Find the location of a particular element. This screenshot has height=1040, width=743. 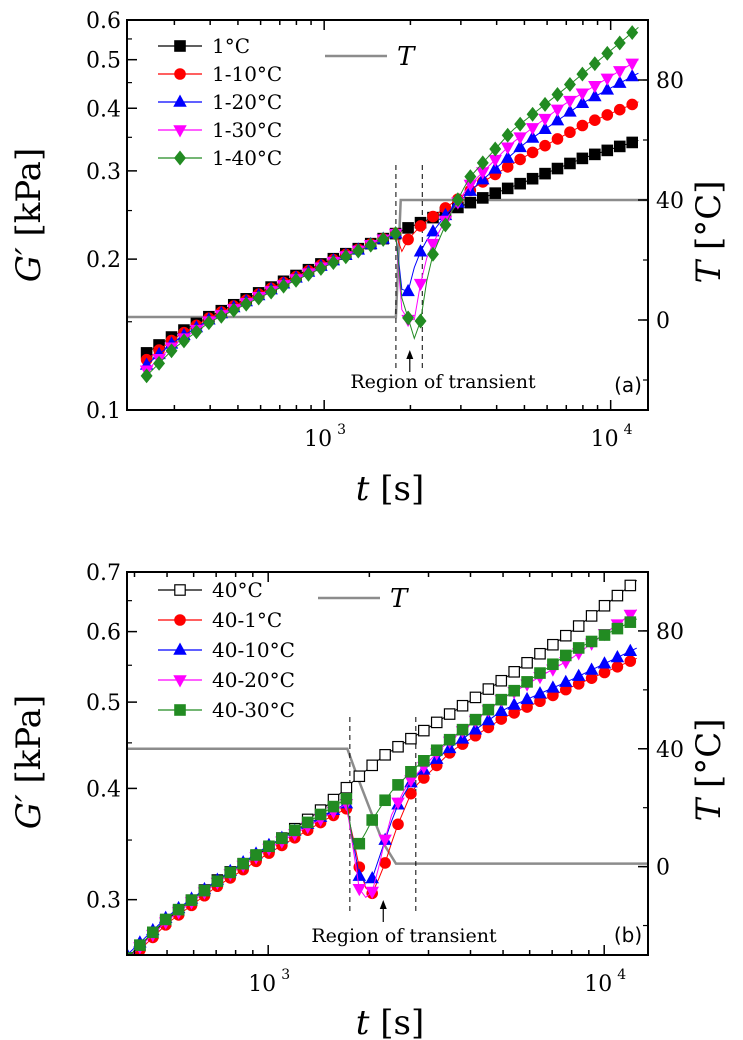

legend-label: 1°C is located at coordinates (231, 46).